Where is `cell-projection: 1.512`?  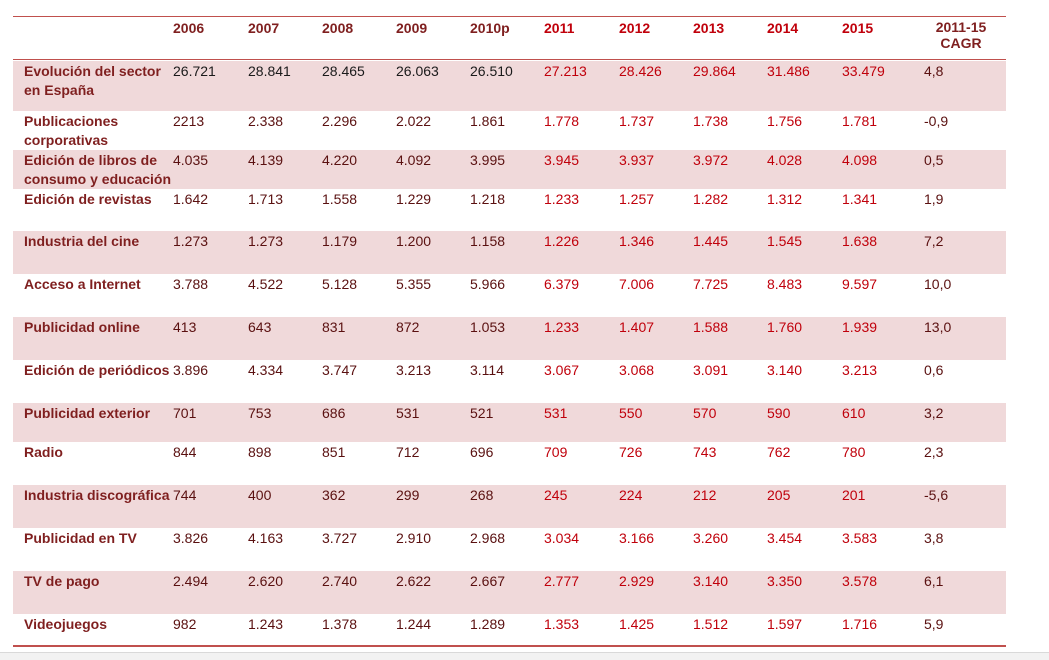
cell-projection: 1.512 is located at coordinates (711, 624).